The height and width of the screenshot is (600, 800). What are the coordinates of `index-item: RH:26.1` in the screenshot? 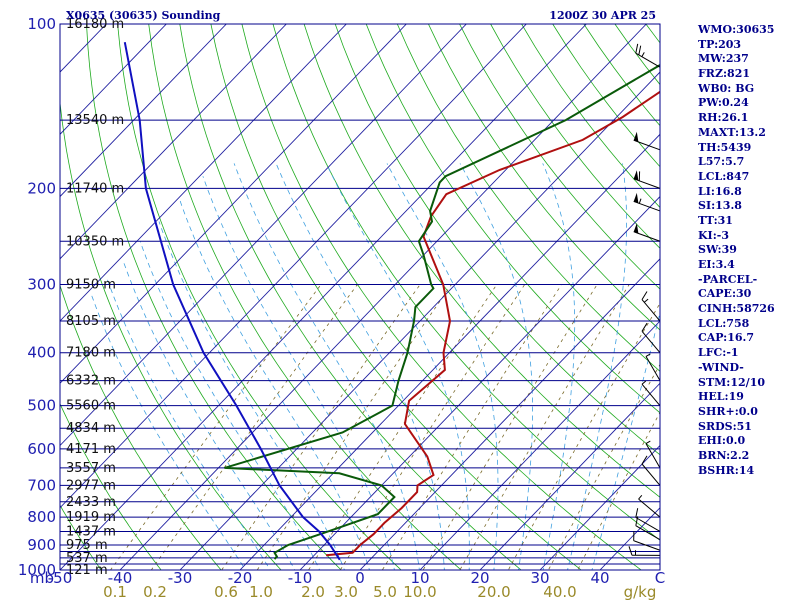 It's located at (723, 118).